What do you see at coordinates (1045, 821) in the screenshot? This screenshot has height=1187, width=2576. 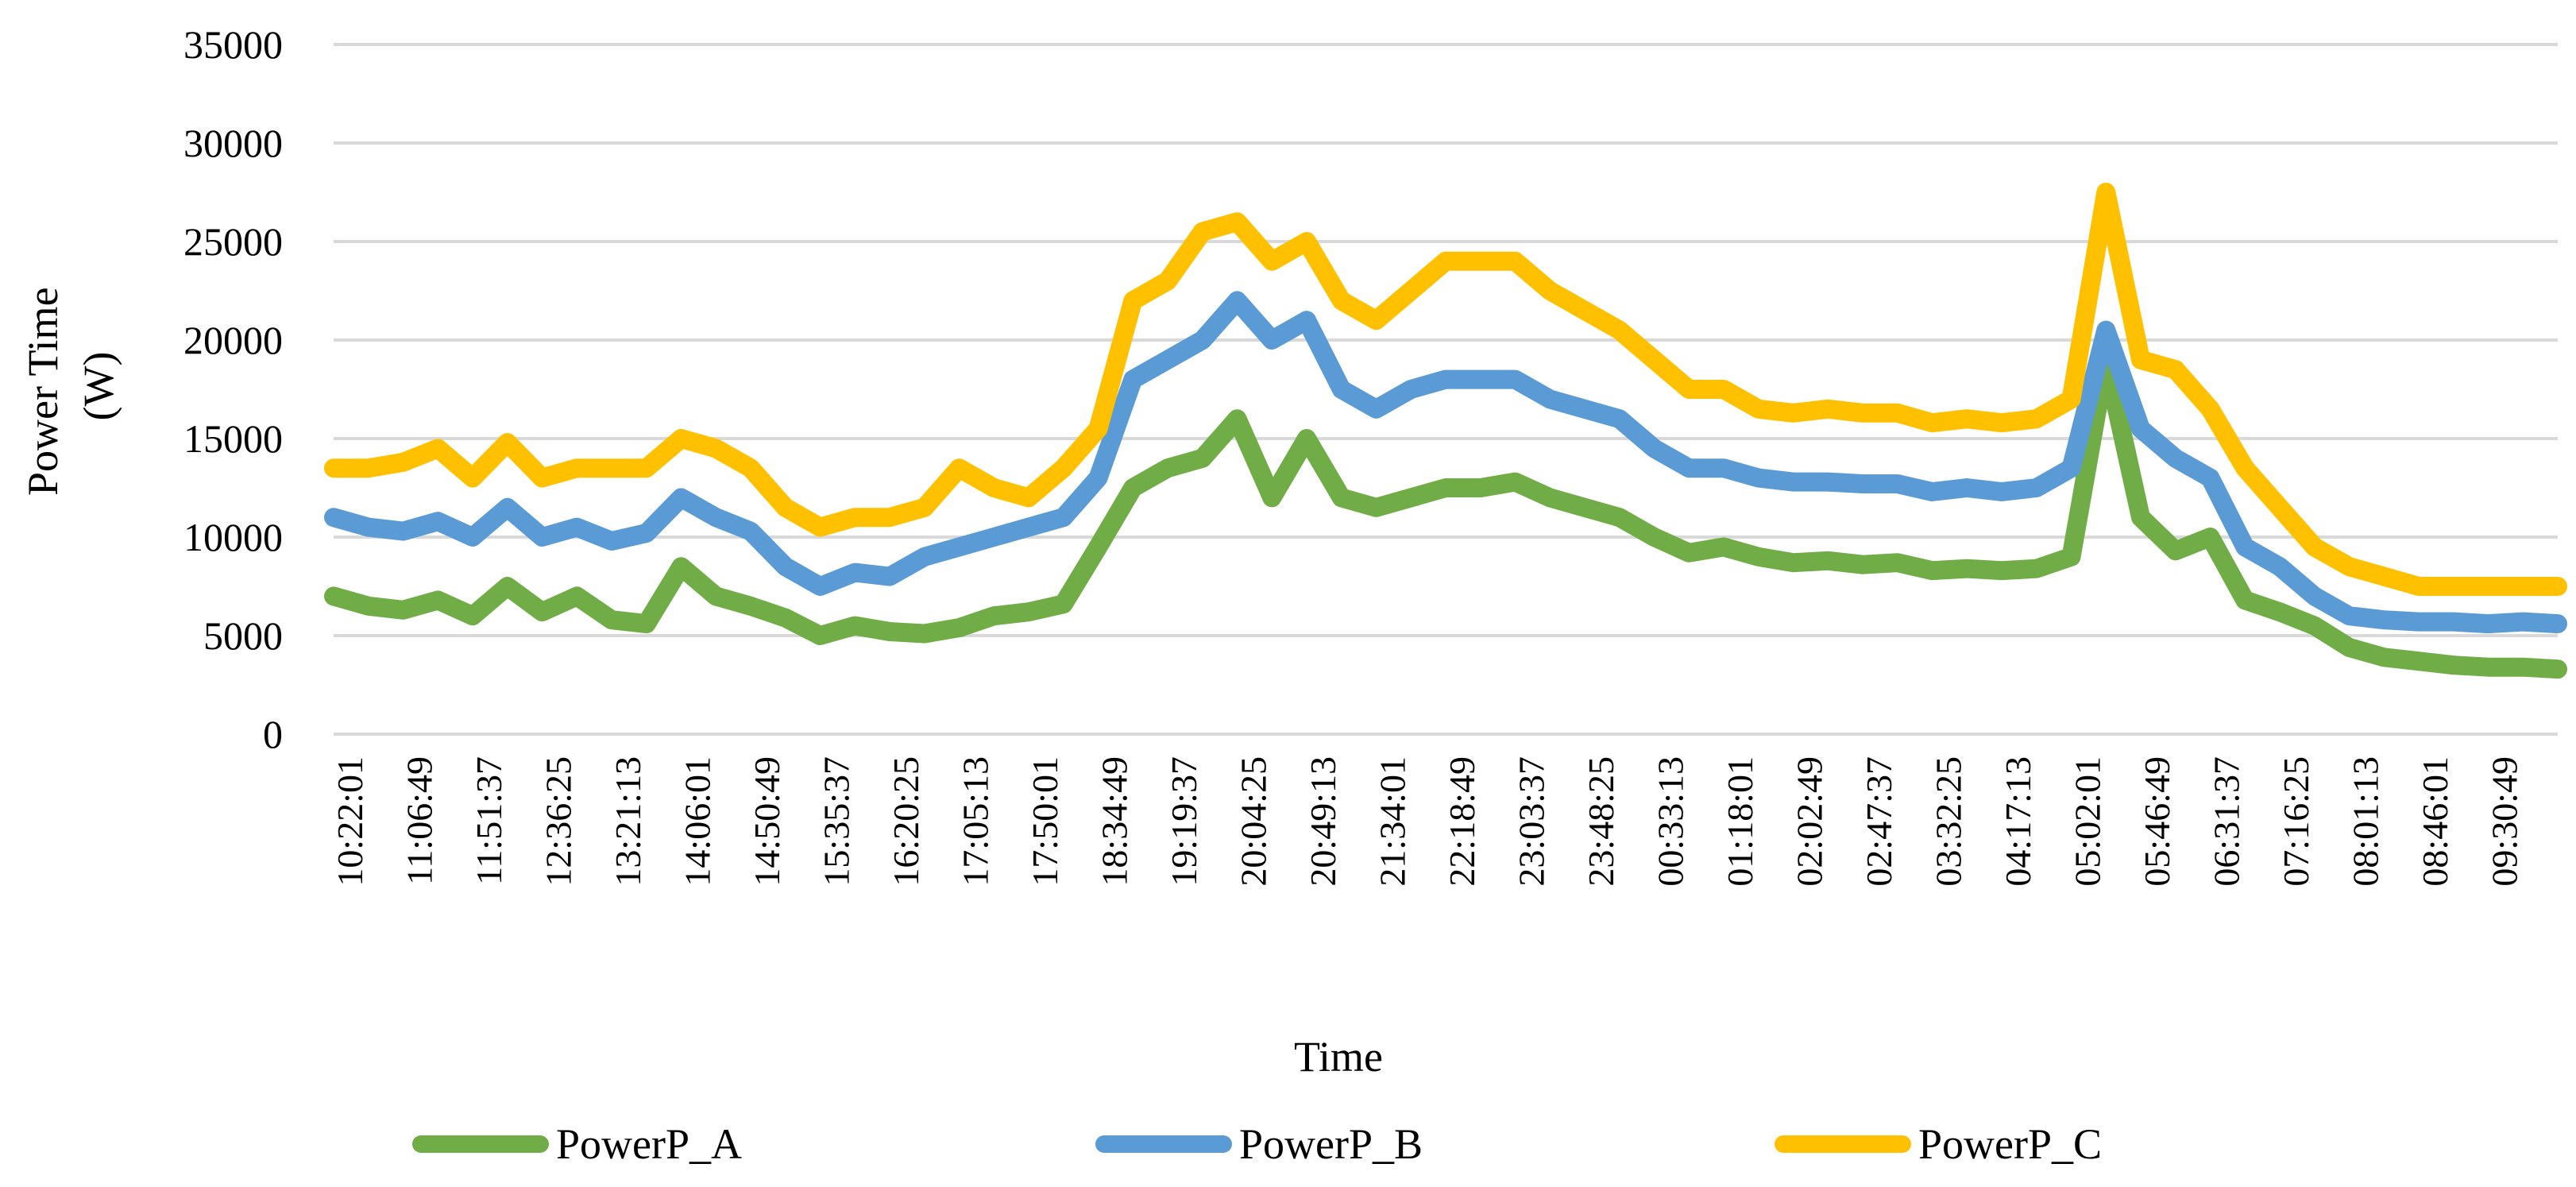 I see `x-tick-label: 17:50:01` at bounding box center [1045, 821].